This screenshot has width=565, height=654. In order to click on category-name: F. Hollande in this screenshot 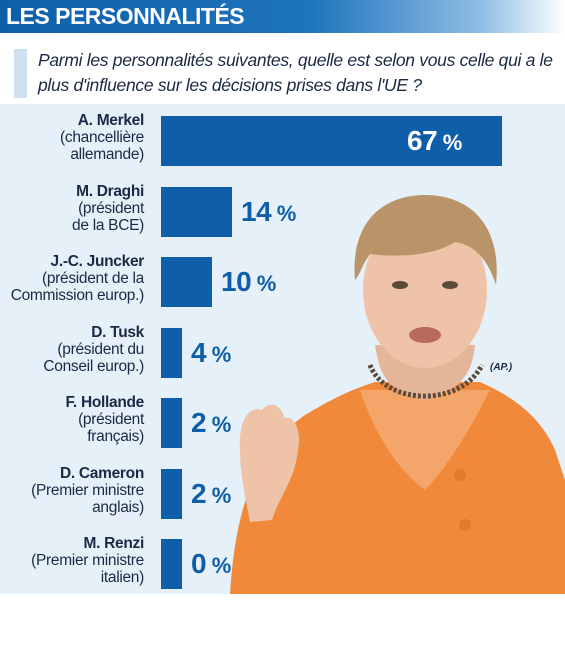, I will do `click(104, 402)`.